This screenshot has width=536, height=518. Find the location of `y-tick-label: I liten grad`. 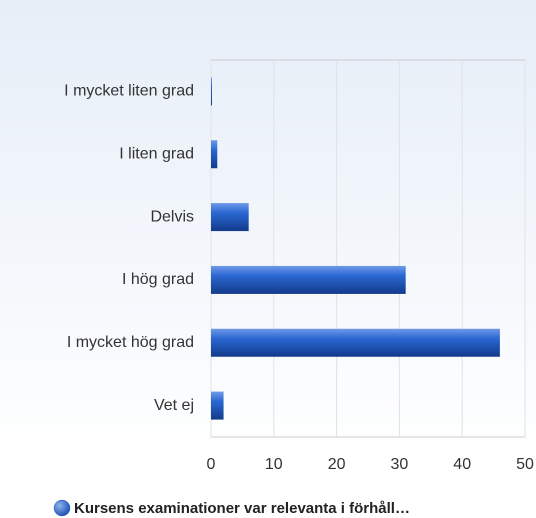

y-tick-label: I liten grad is located at coordinates (156, 153).